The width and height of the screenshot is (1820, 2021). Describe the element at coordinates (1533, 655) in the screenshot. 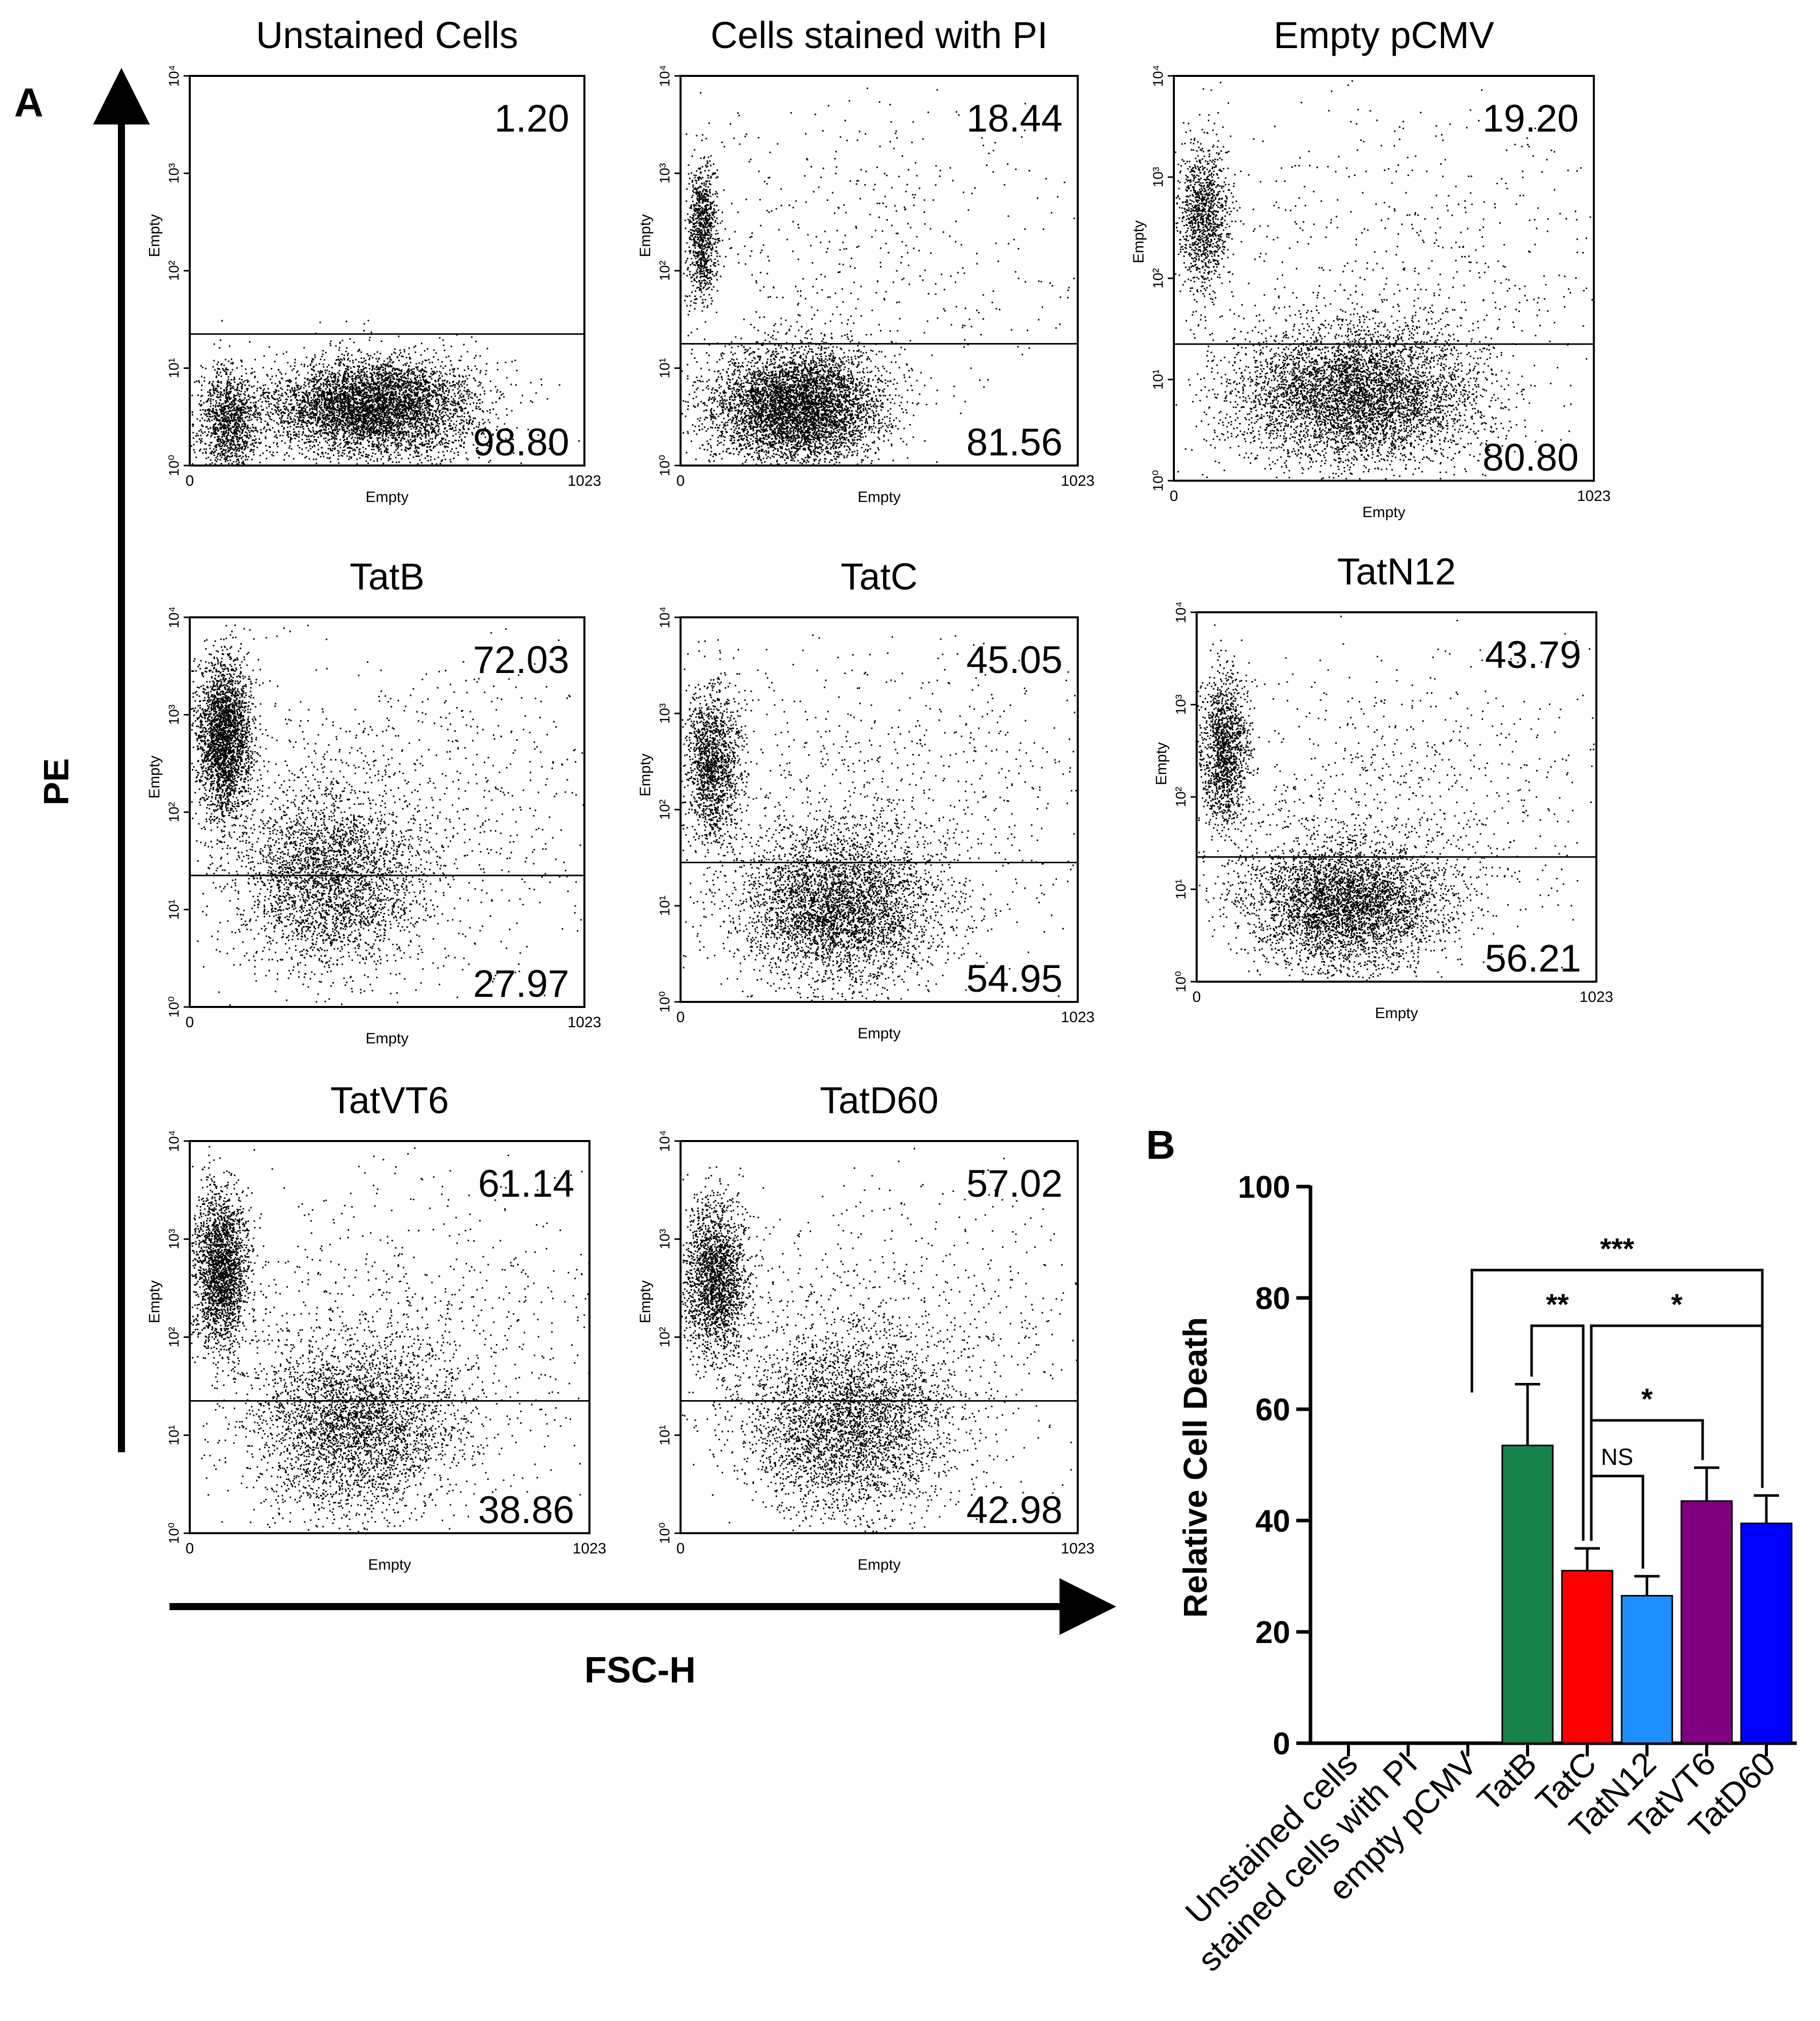

I see `upper-percent: 43.79` at that location.